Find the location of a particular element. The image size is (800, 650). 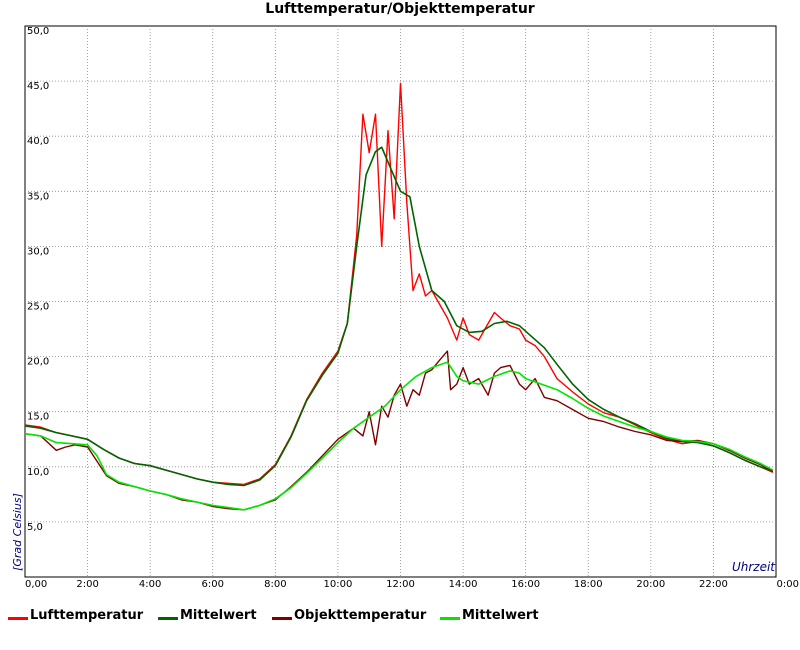

y-axis-label: [Grad Celsius] is located at coordinates (17, 532).